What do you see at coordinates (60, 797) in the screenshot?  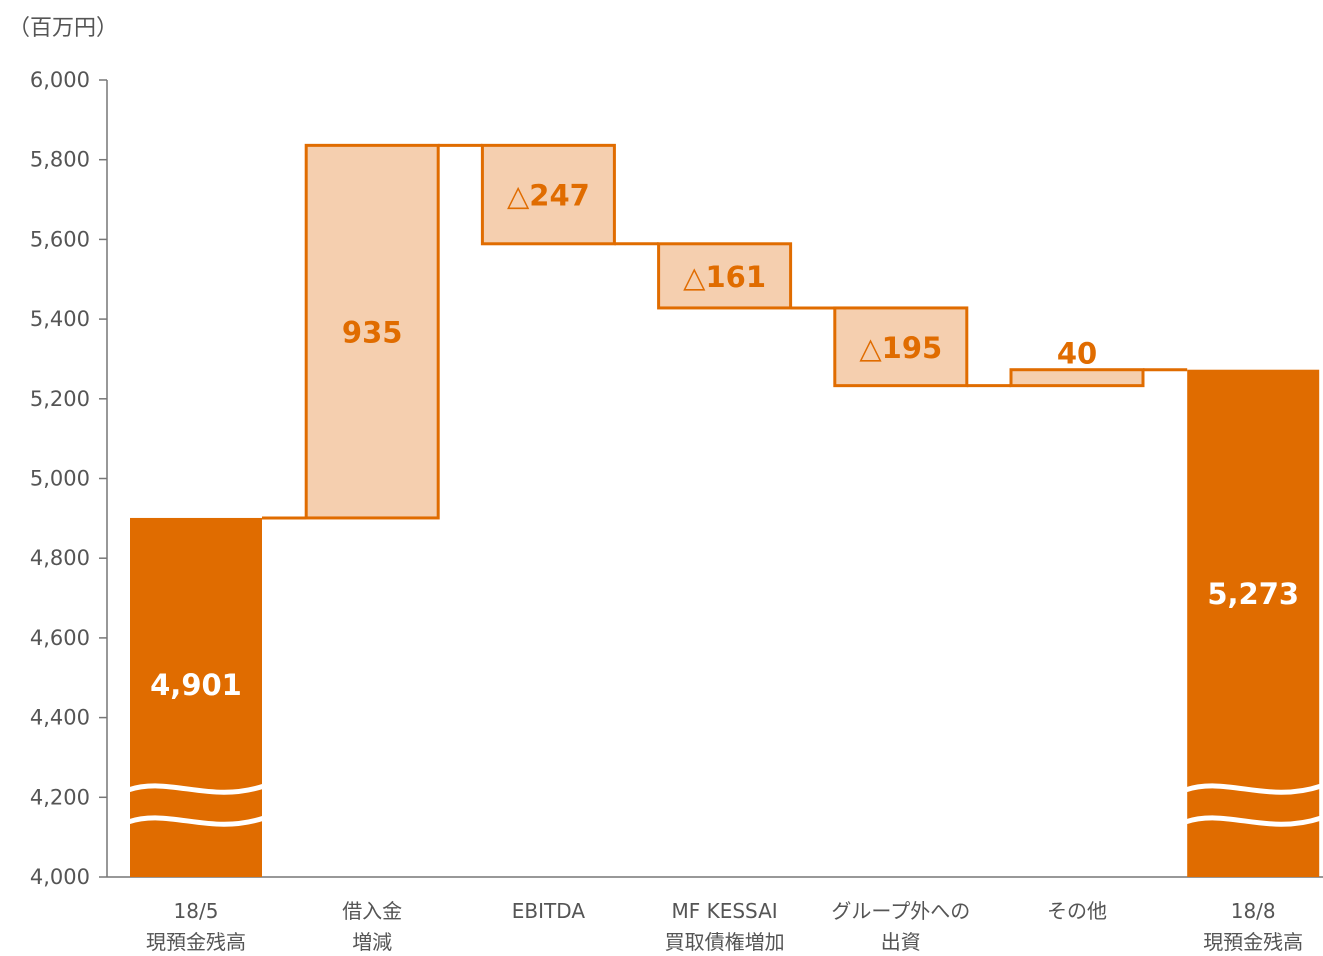 I see `y-tick-label: 4,200` at bounding box center [60, 797].